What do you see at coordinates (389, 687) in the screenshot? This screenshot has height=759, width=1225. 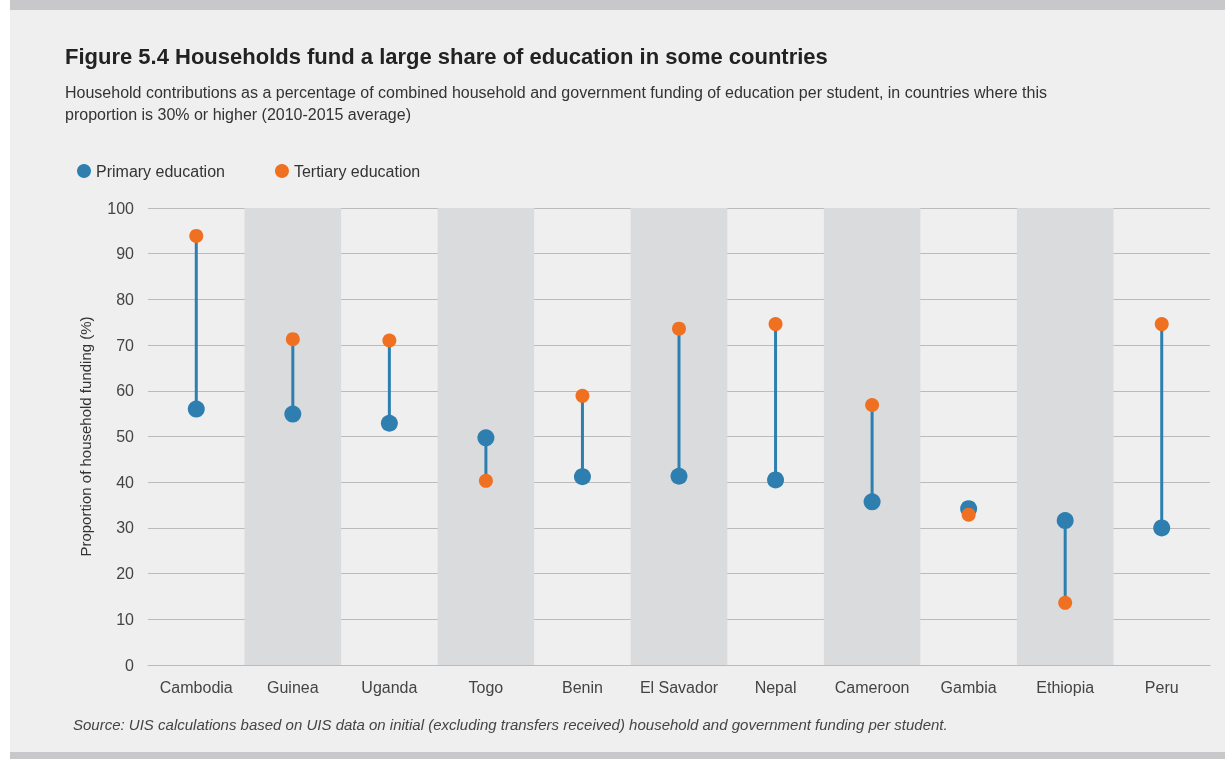 I see `x-tick-label: Uganda` at bounding box center [389, 687].